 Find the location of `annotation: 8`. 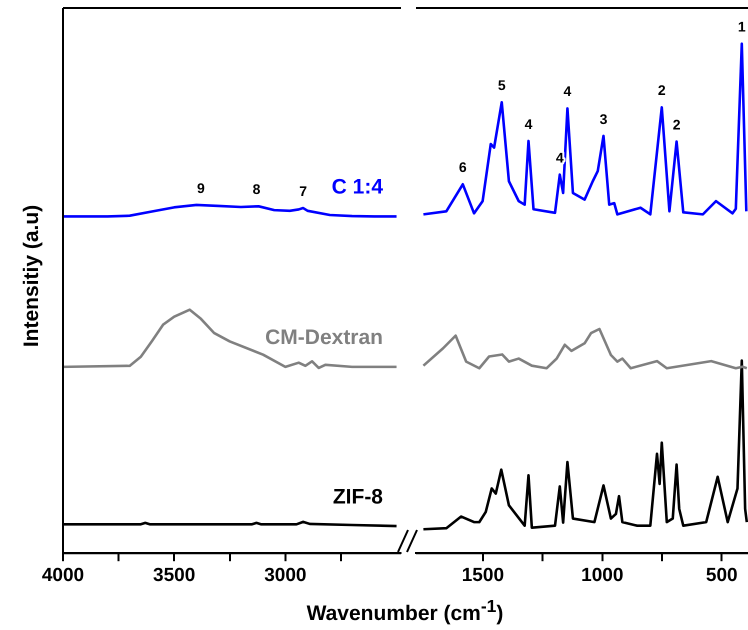

annotation: 8 is located at coordinates (256, 189).